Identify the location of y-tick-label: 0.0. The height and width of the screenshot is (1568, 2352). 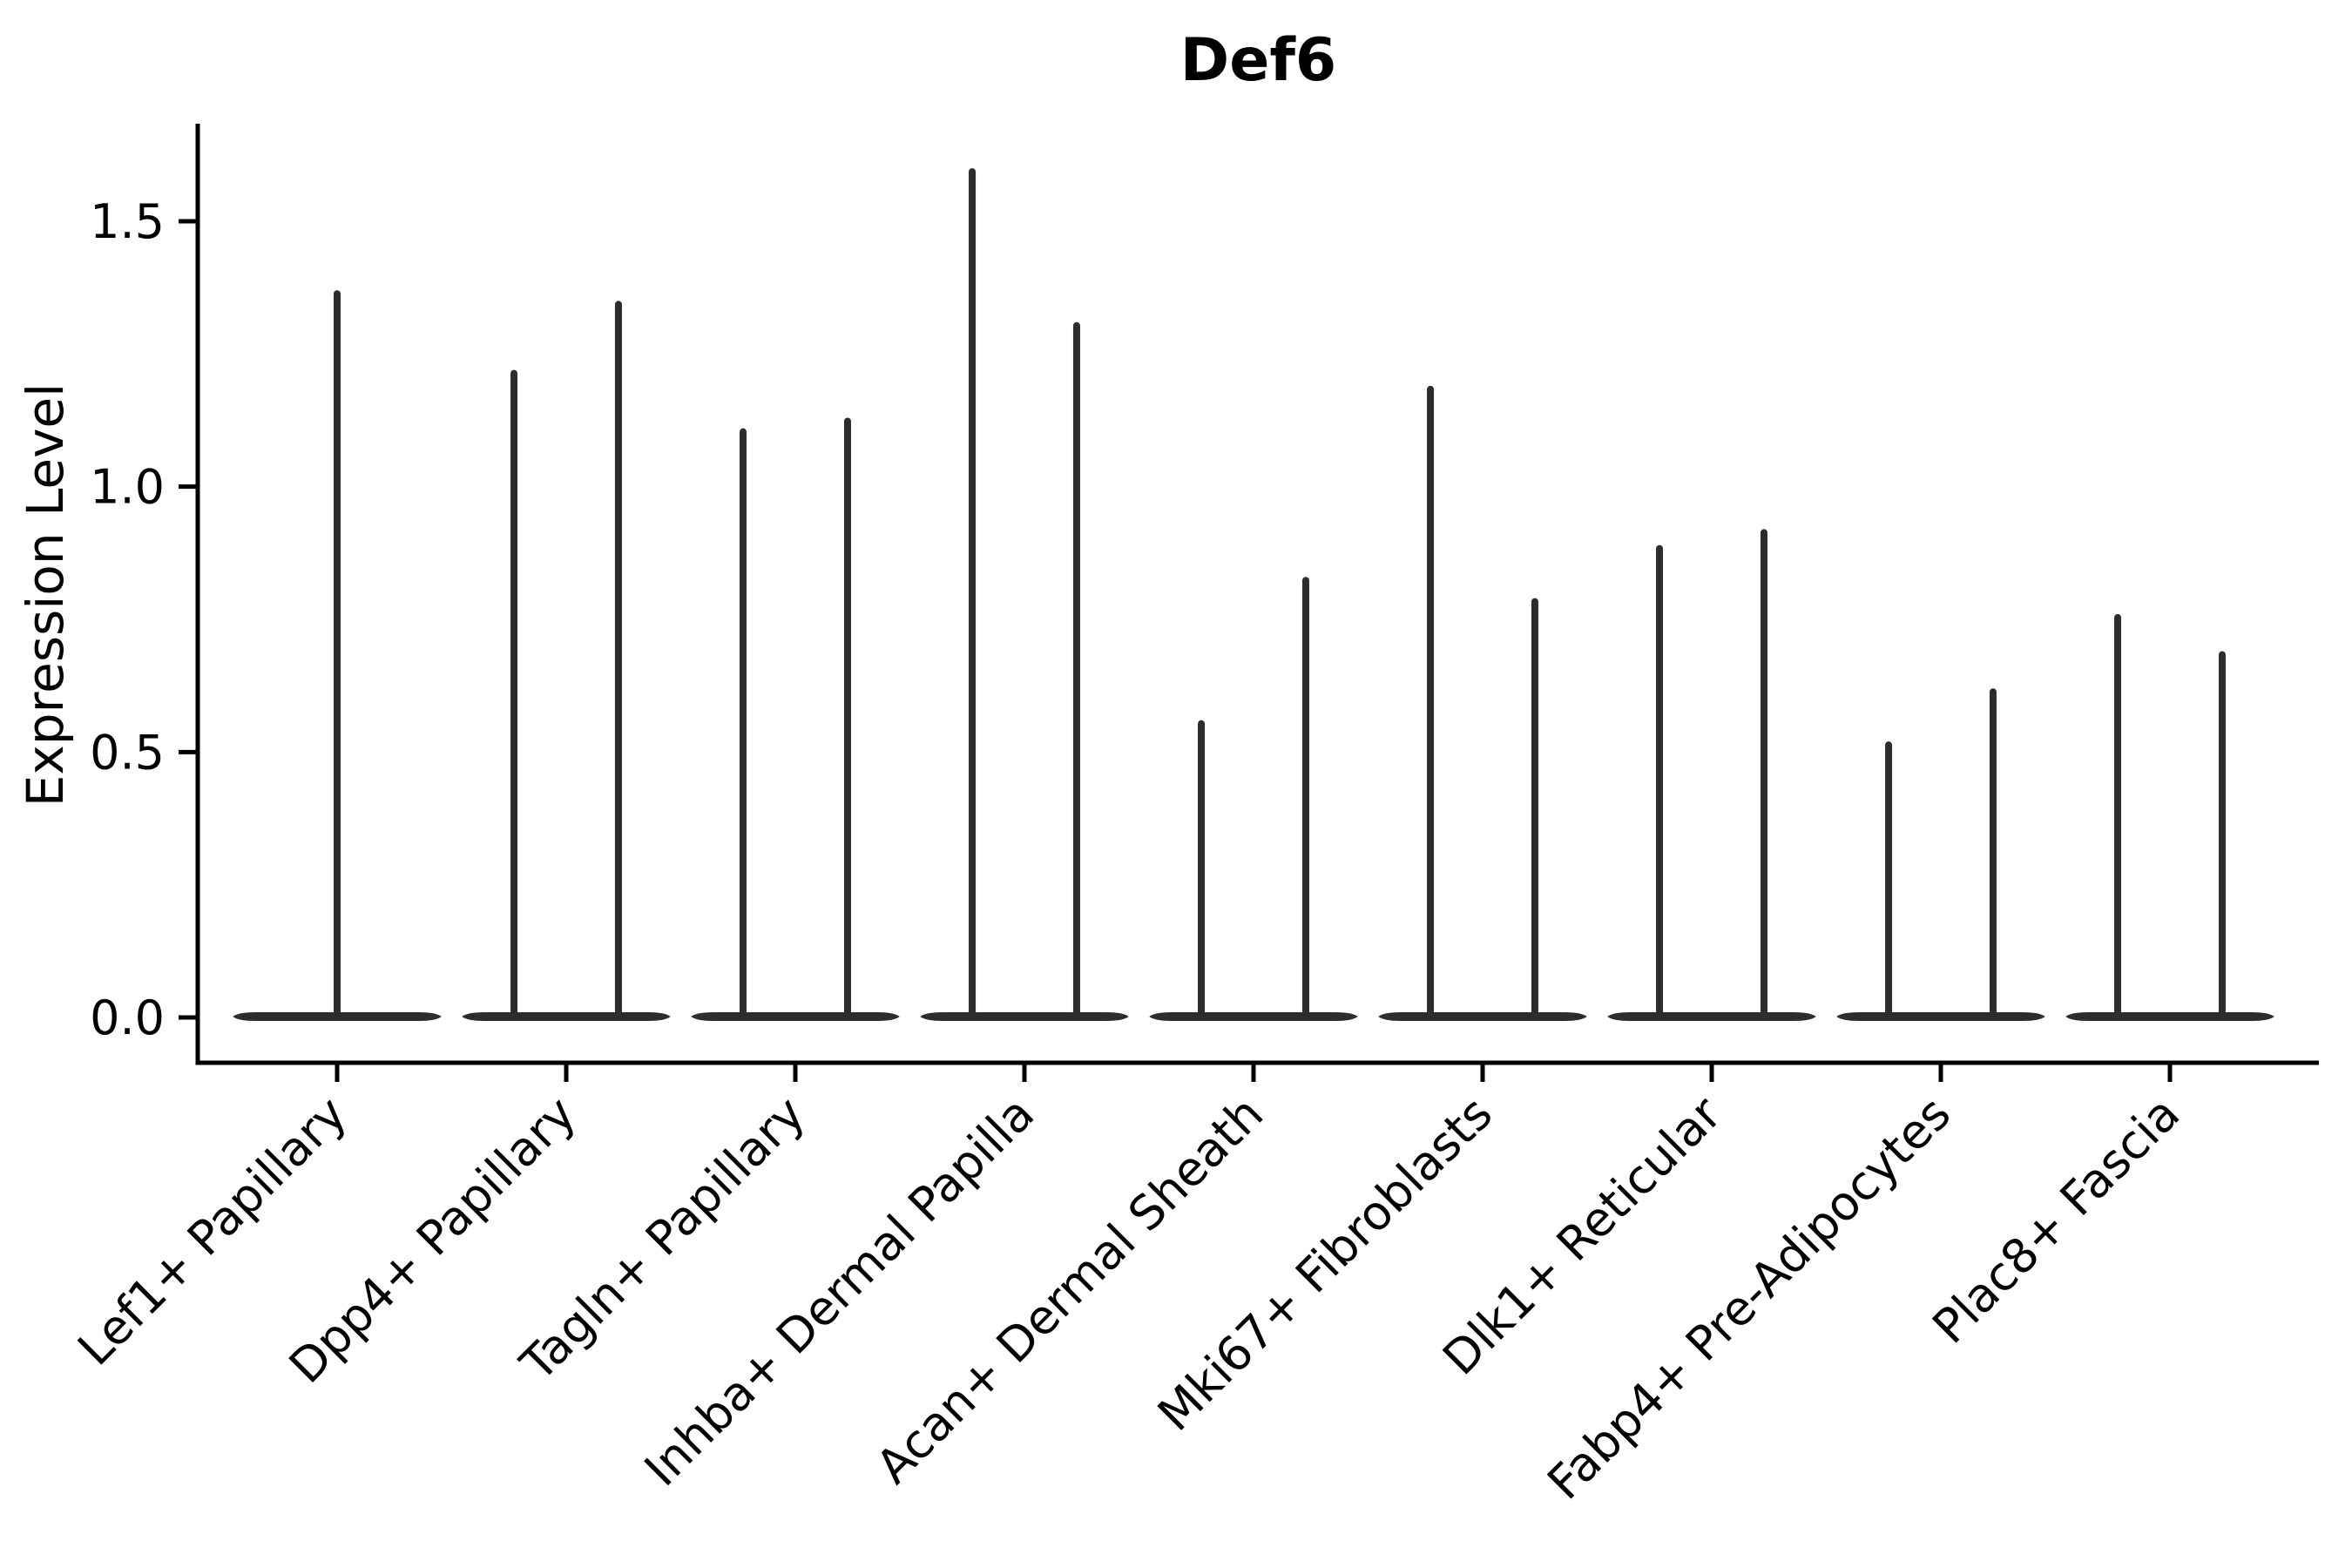
(127, 1017).